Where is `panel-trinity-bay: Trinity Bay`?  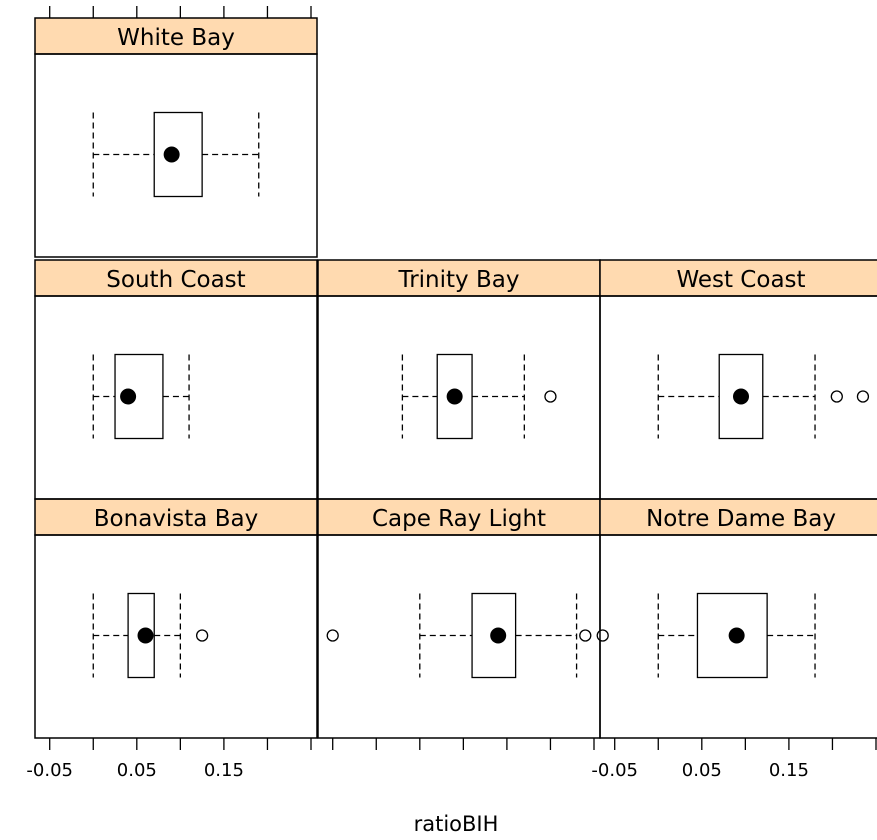
panel-trinity-bay: Trinity Bay is located at coordinates (459, 379).